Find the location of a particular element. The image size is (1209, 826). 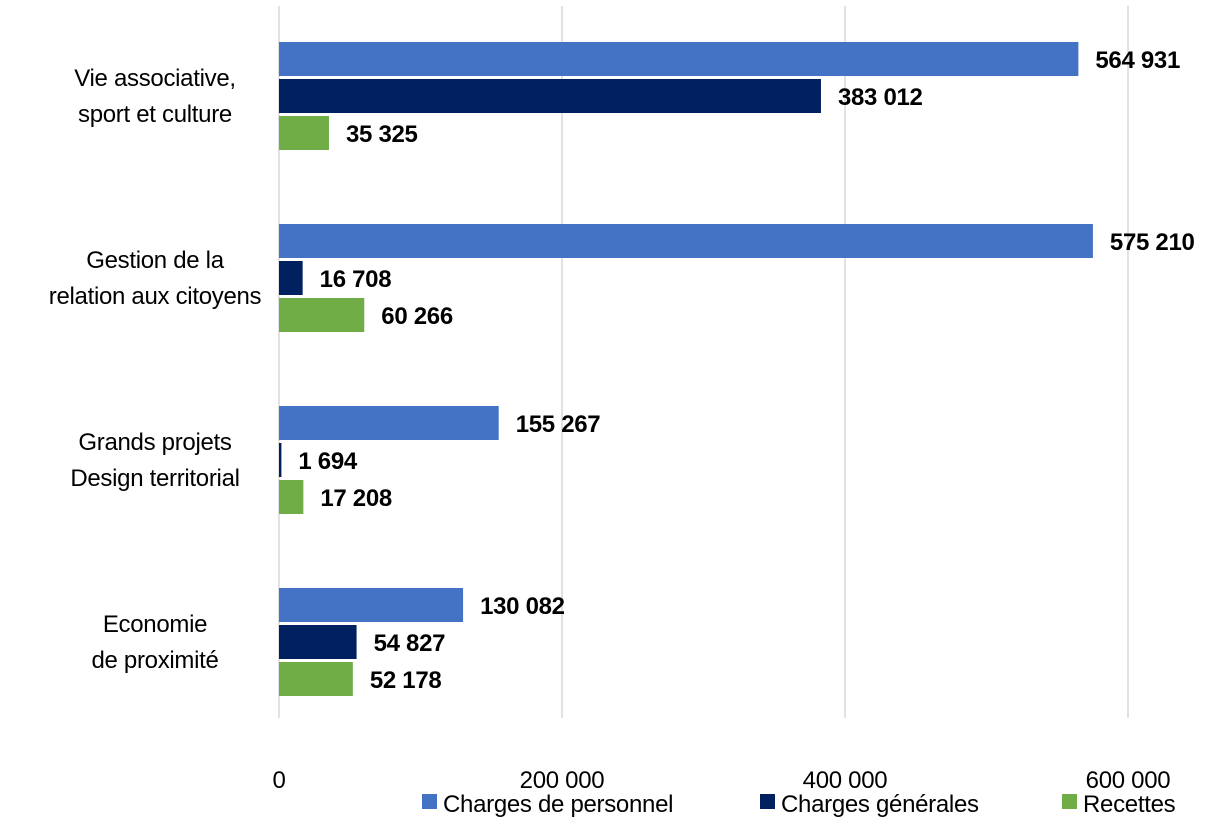

category-label-line: Design territorial is located at coordinates (154, 478).